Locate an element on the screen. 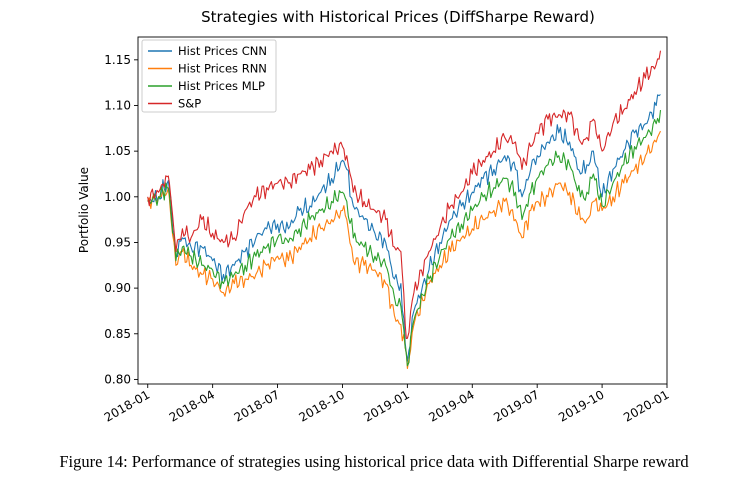  y-tick-label: 1.15 is located at coordinates (117, 60).